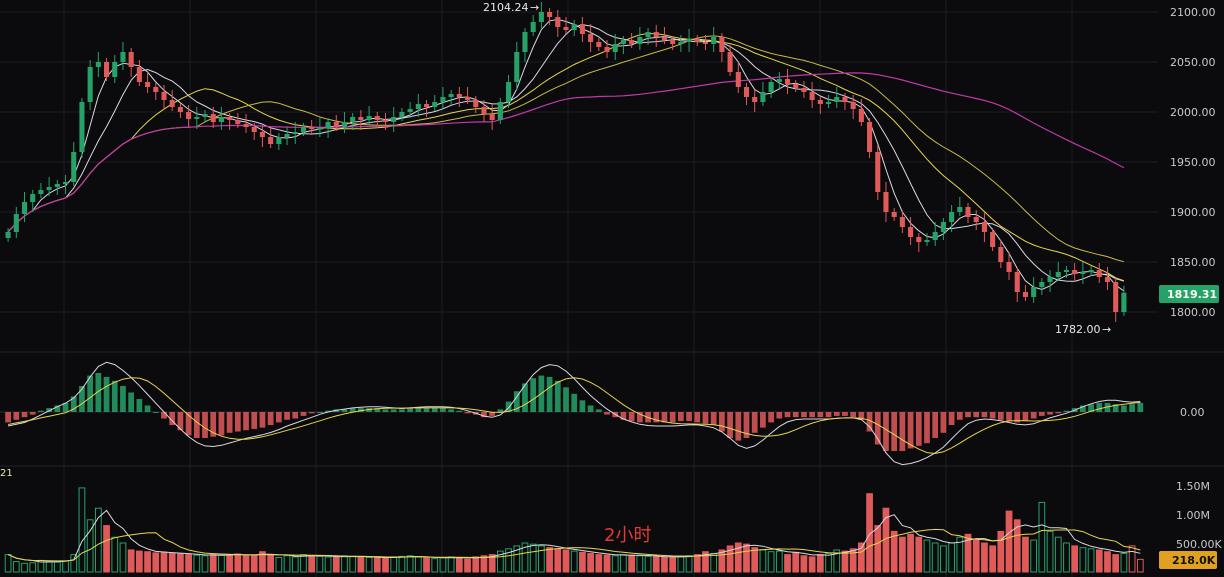 The height and width of the screenshot is (577, 1224). I want to click on price-tick-label: 2000.00, so click(1193, 112).